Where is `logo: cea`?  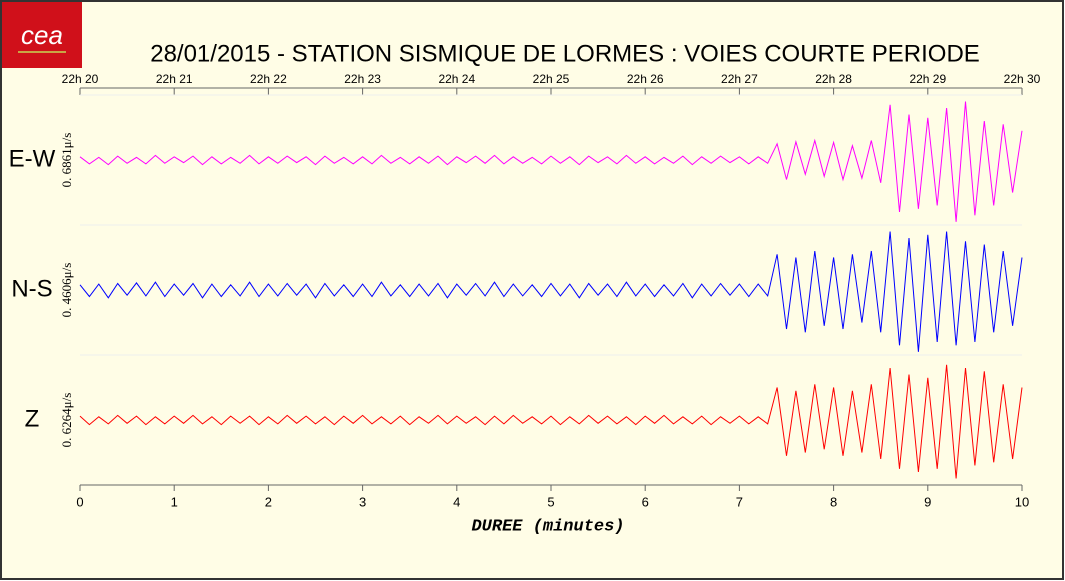 logo: cea is located at coordinates (42, 35).